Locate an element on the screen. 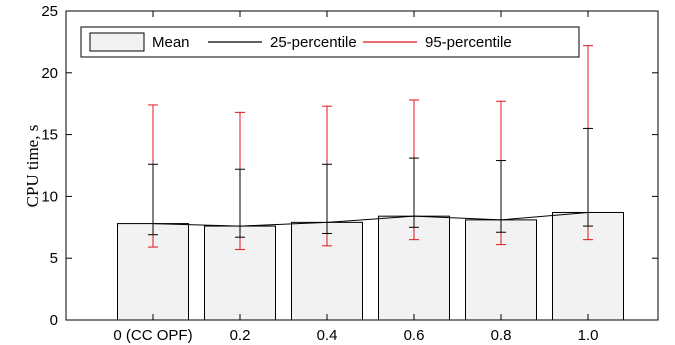 The image size is (675, 345). mean-line-layer is located at coordinates (370, 219).